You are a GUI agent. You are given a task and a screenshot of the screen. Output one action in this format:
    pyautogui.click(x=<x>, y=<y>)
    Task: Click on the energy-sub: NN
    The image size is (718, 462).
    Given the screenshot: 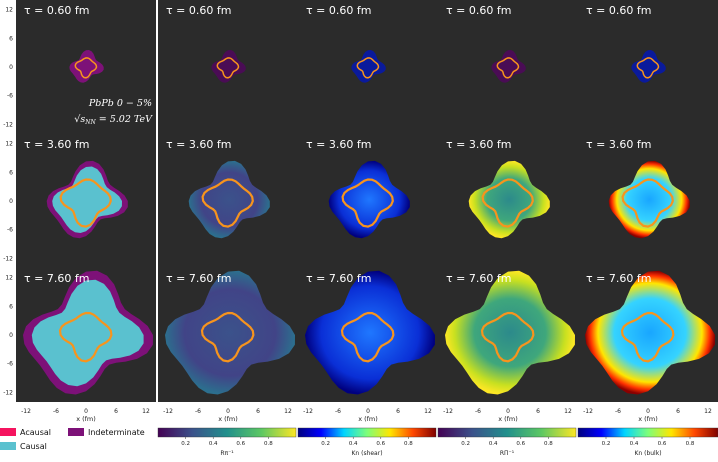 What is the action you would take?
    pyautogui.click(x=90, y=122)
    